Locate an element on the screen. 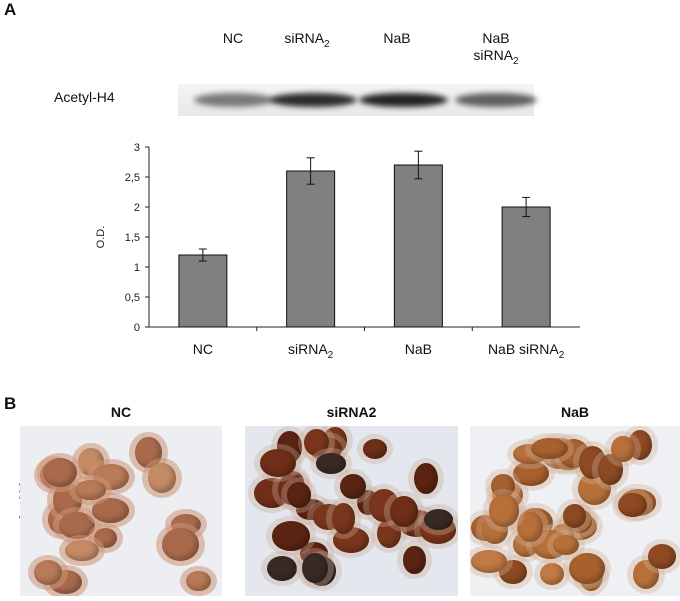 The width and height of the screenshot is (680, 601). lane-label-line2: siRNA is located at coordinates (493, 55).